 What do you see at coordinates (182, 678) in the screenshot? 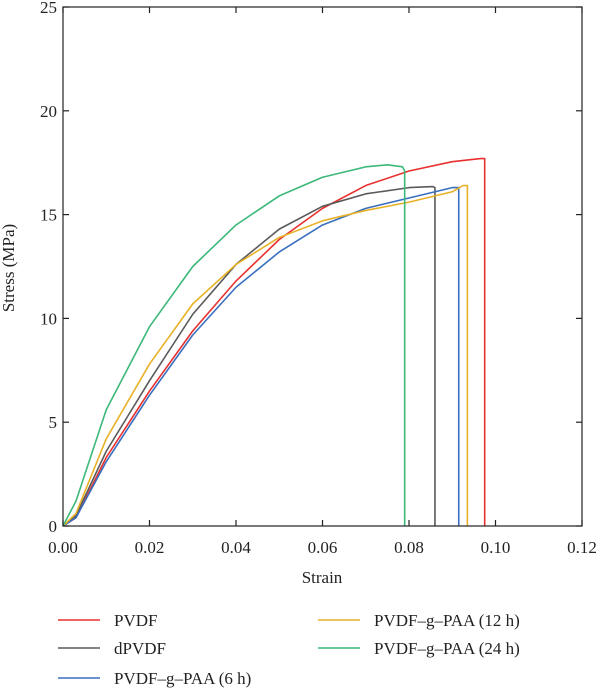
I see `legend-label: PVDF–g–PAA (6 h)` at bounding box center [182, 678].